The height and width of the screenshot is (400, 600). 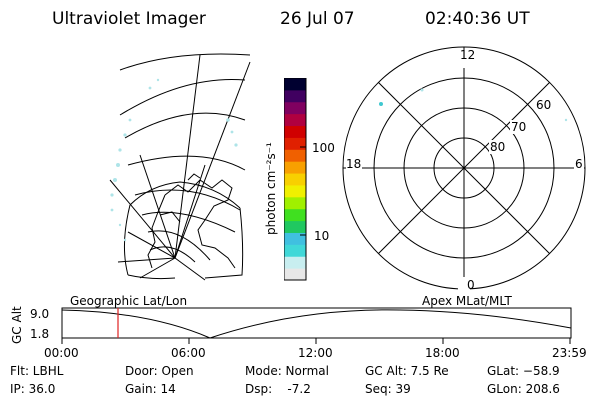 I want to click on geographic-label: Geographic Lat/Lon, so click(x=129, y=301).